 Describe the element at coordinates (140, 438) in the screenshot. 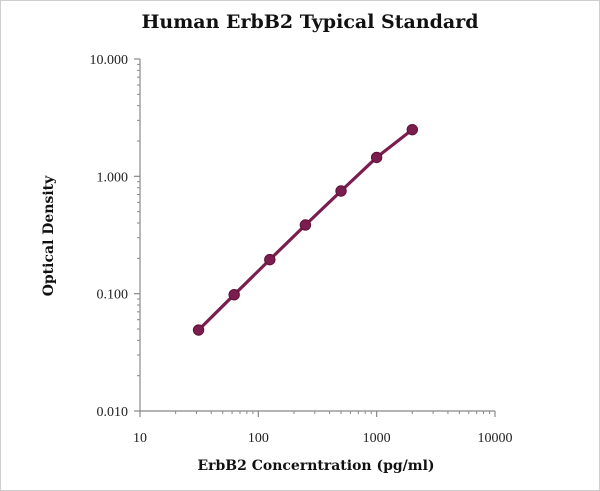

I see `x-tick-label: 10` at that location.